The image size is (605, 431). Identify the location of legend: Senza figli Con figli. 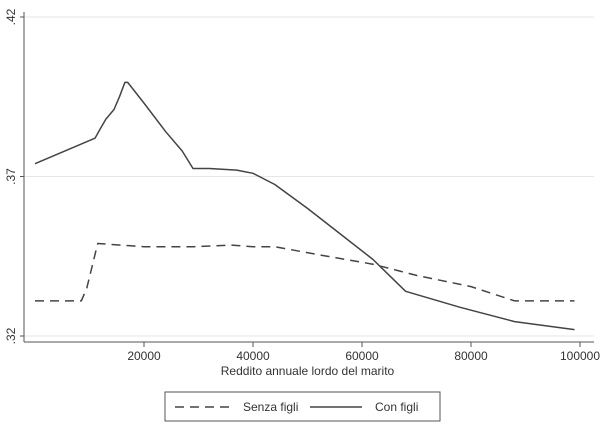
(302, 406).